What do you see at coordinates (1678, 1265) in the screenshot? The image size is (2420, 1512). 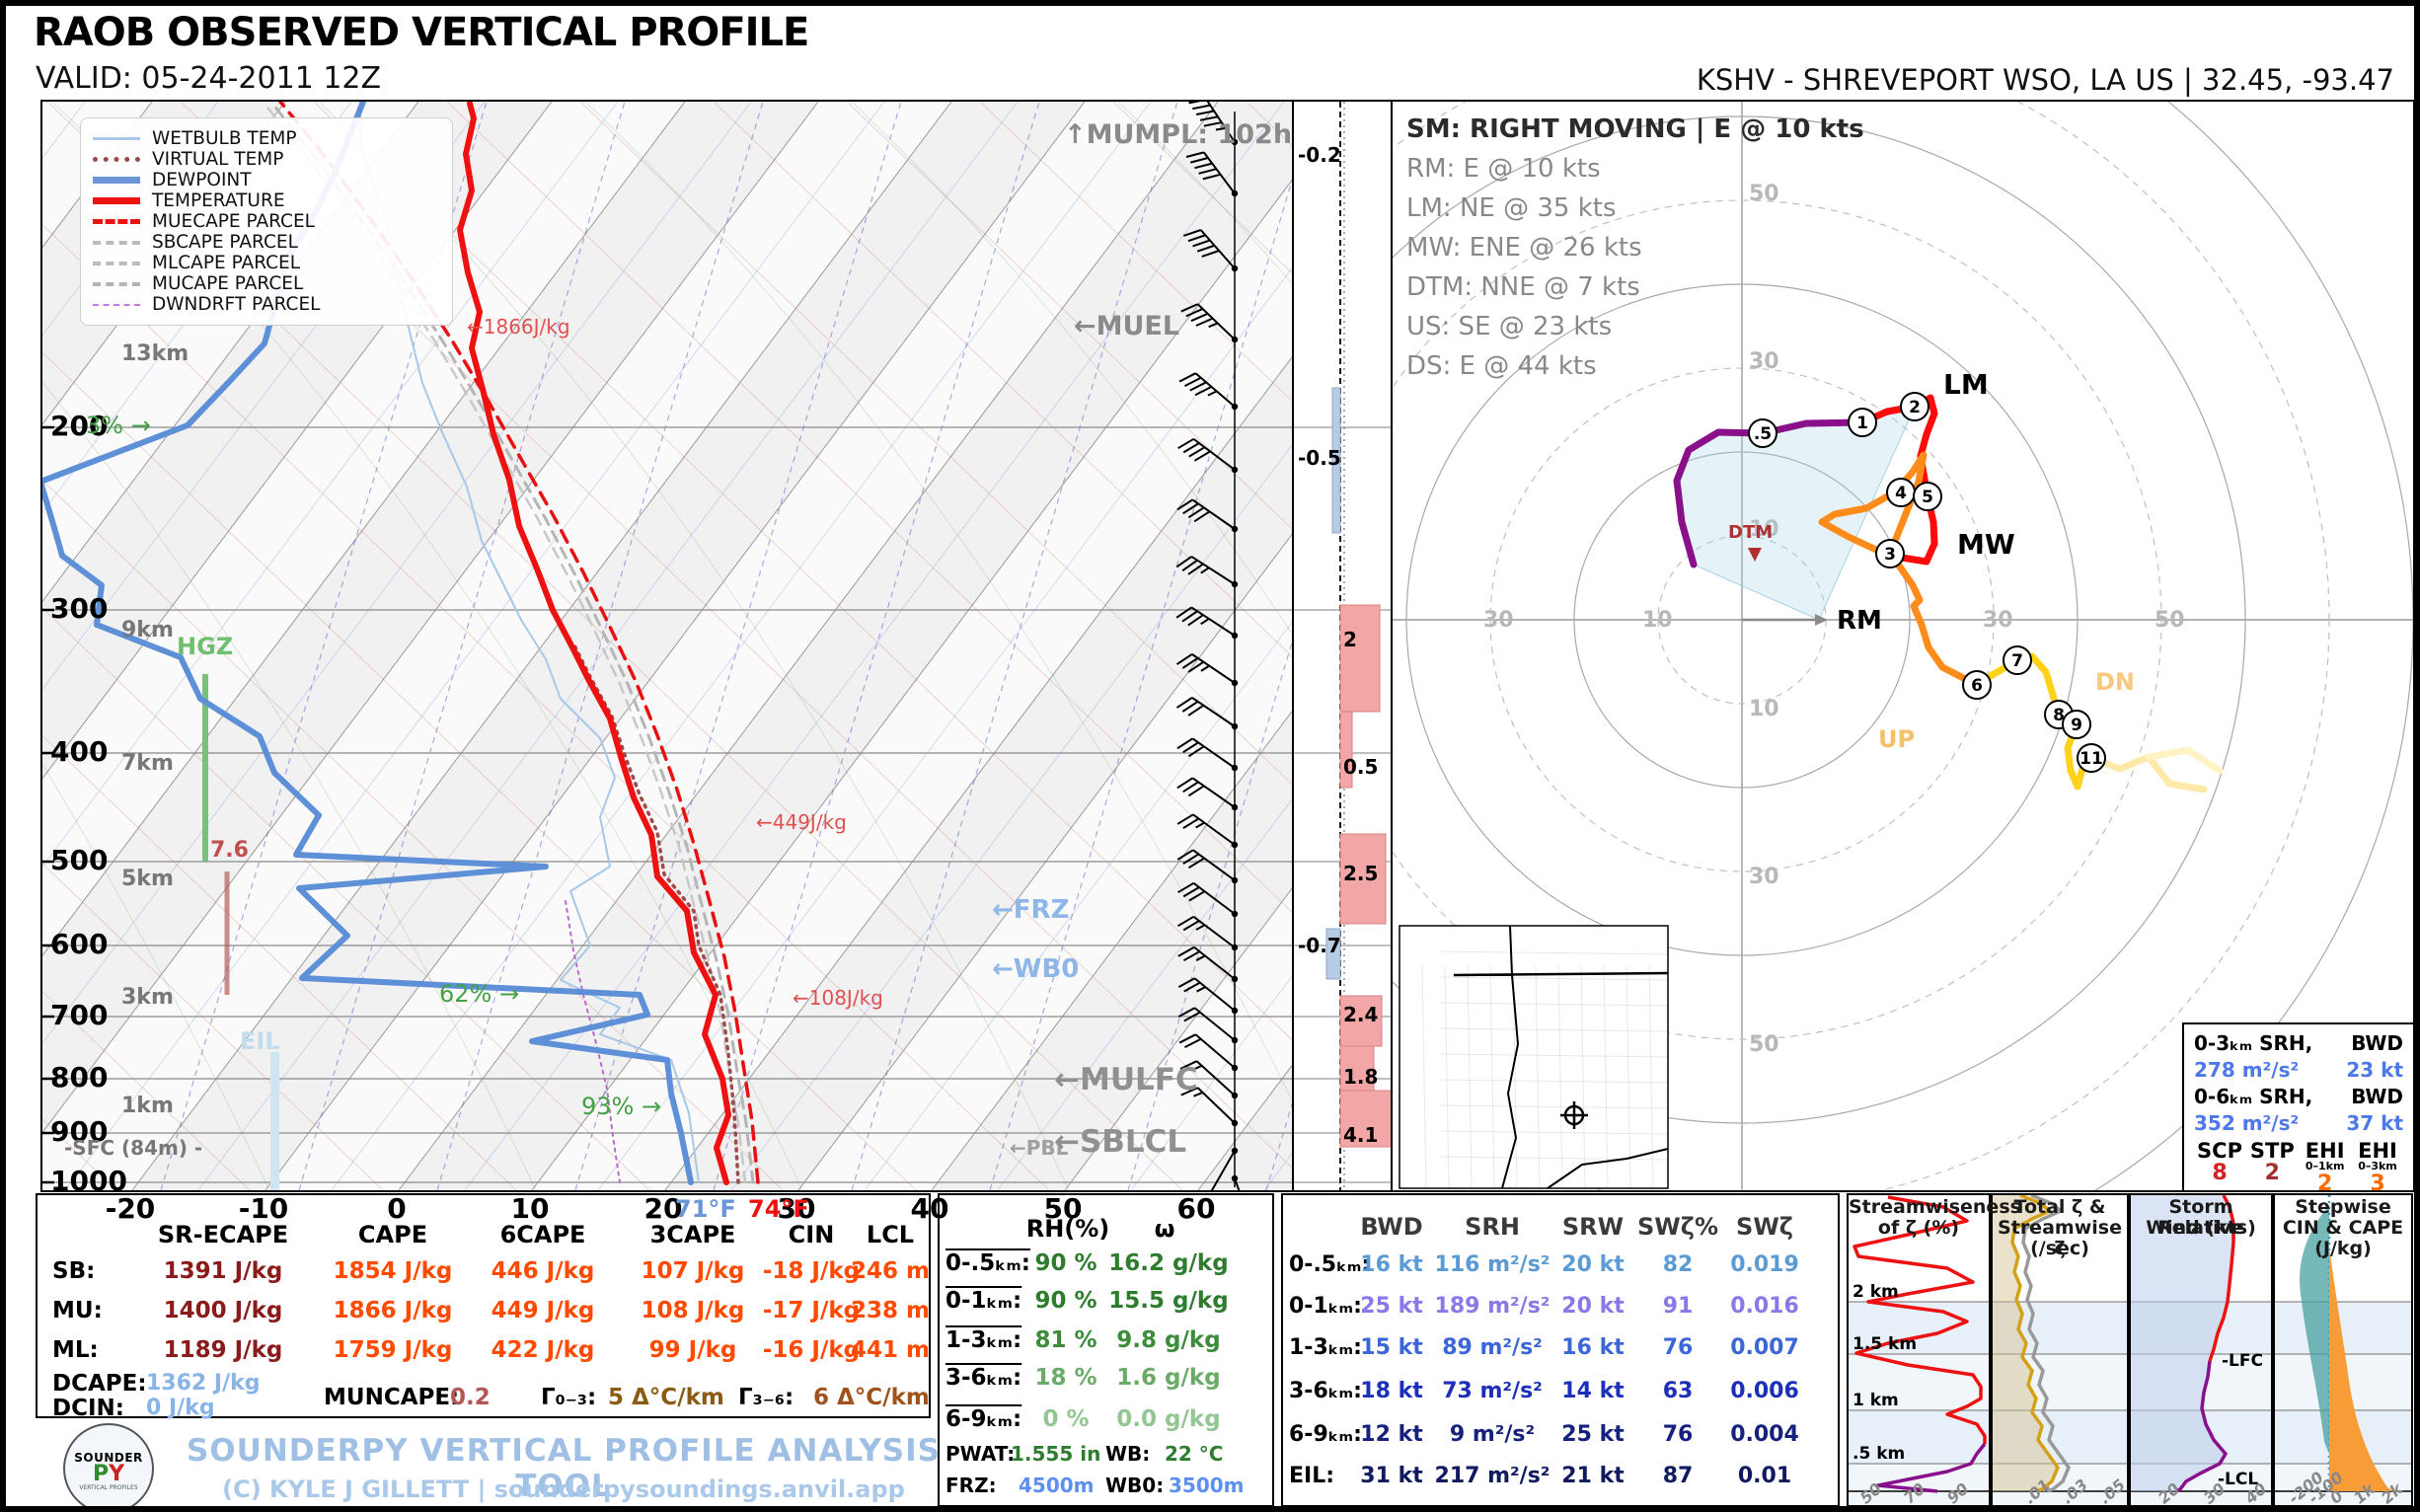 I see `table-cell: 82` at bounding box center [1678, 1265].